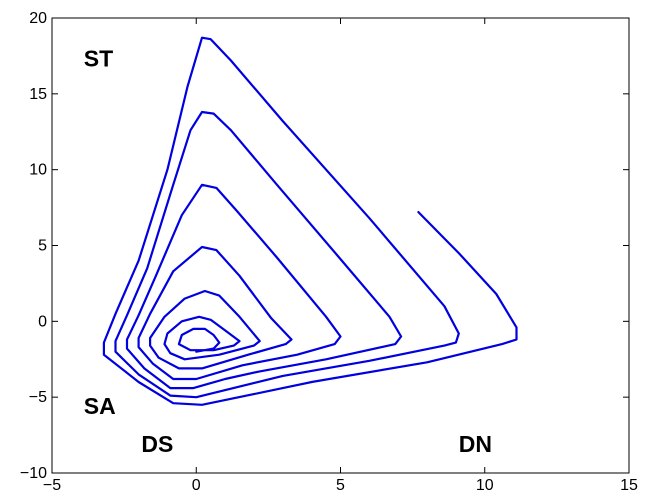 The width and height of the screenshot is (655, 502). I want to click on x-tick-label: −5, so click(52, 485).